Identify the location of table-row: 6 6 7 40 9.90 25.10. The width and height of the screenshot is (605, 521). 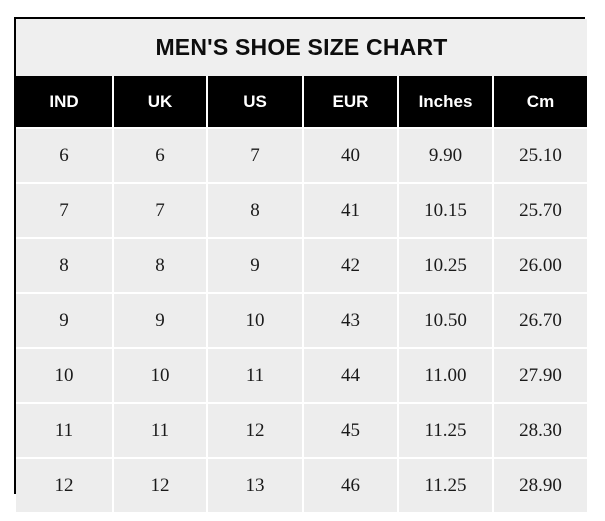
(301, 155).